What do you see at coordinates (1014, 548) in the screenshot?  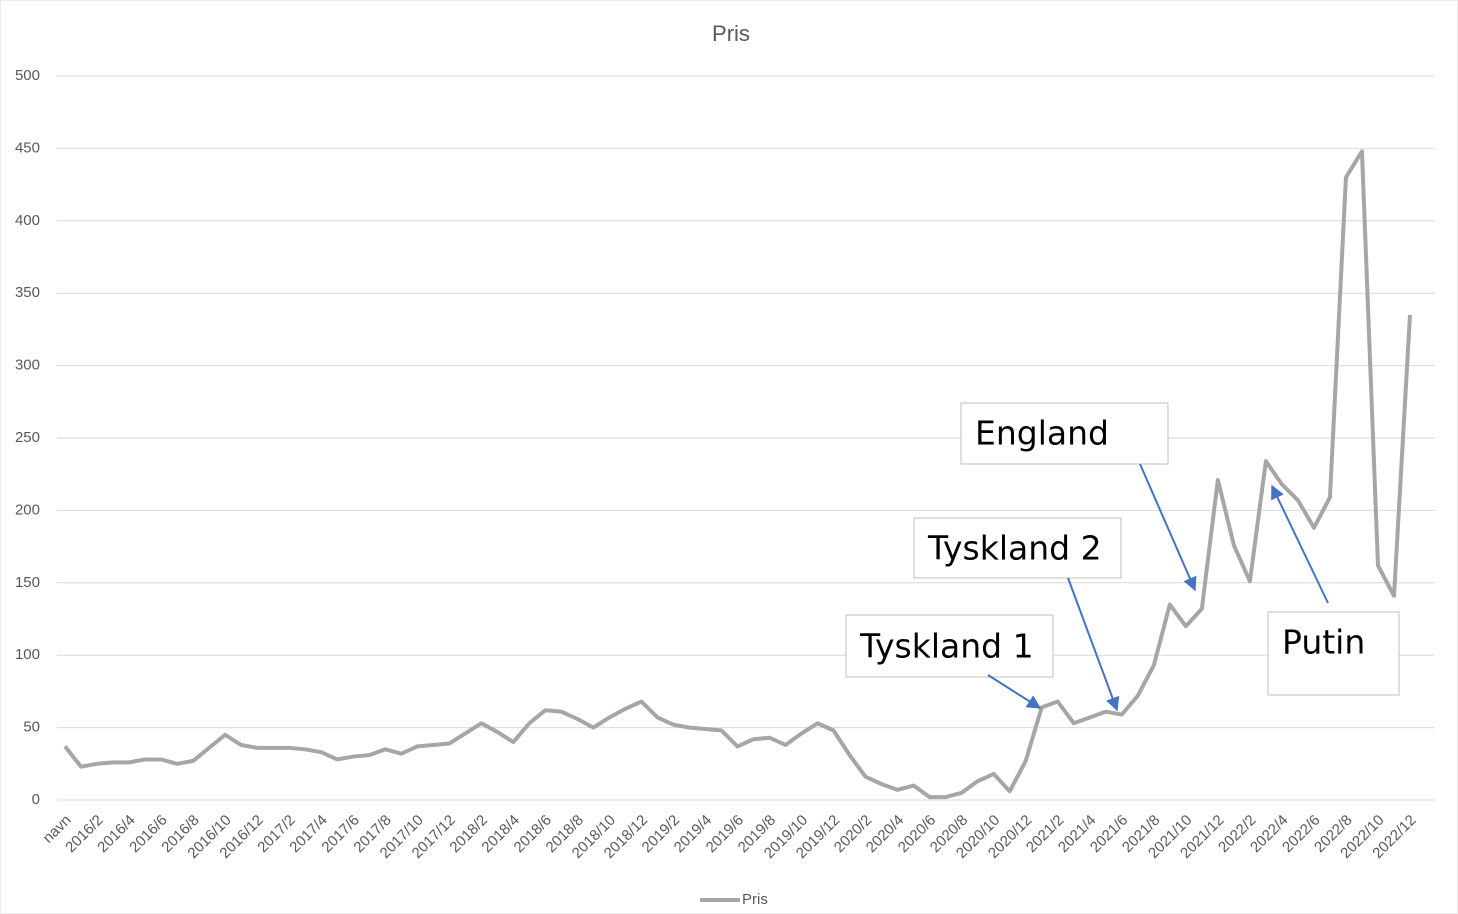 I see `annotation-text: Tyskland 2` at bounding box center [1014, 548].